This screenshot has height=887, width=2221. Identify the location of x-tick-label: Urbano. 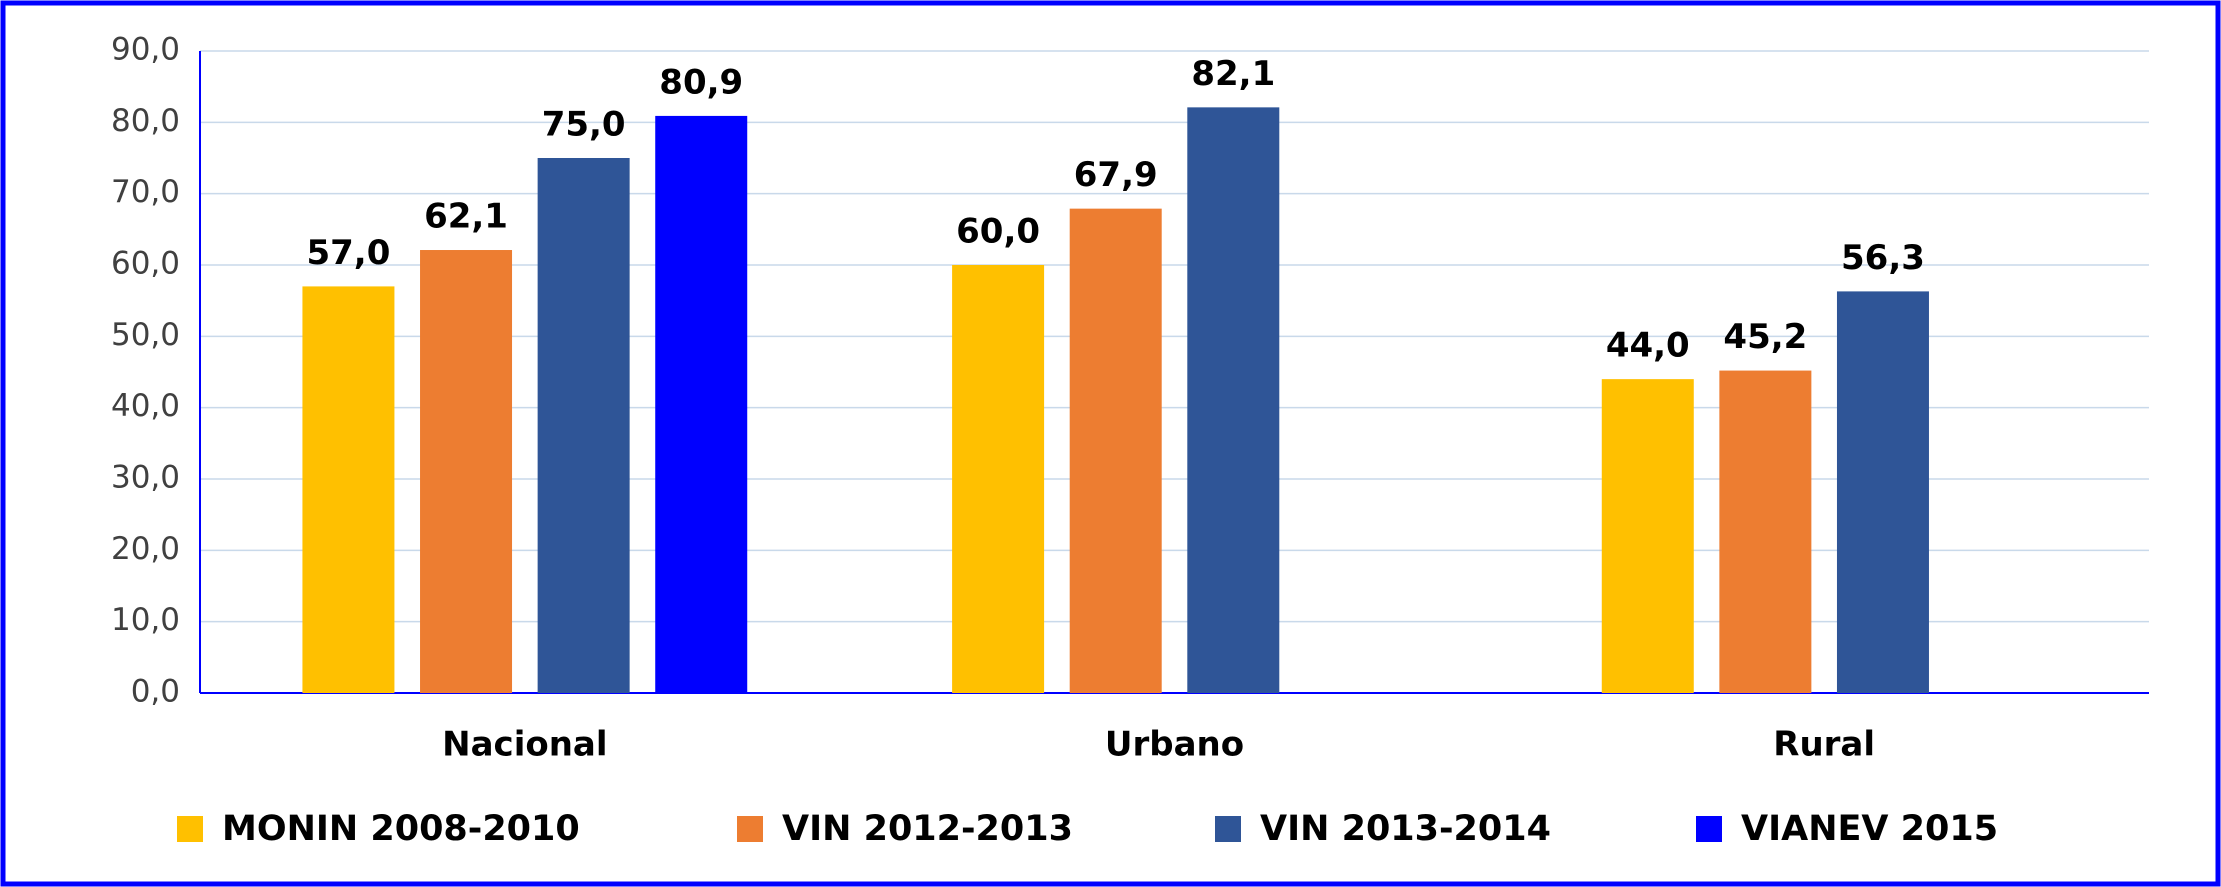
(1174, 745).